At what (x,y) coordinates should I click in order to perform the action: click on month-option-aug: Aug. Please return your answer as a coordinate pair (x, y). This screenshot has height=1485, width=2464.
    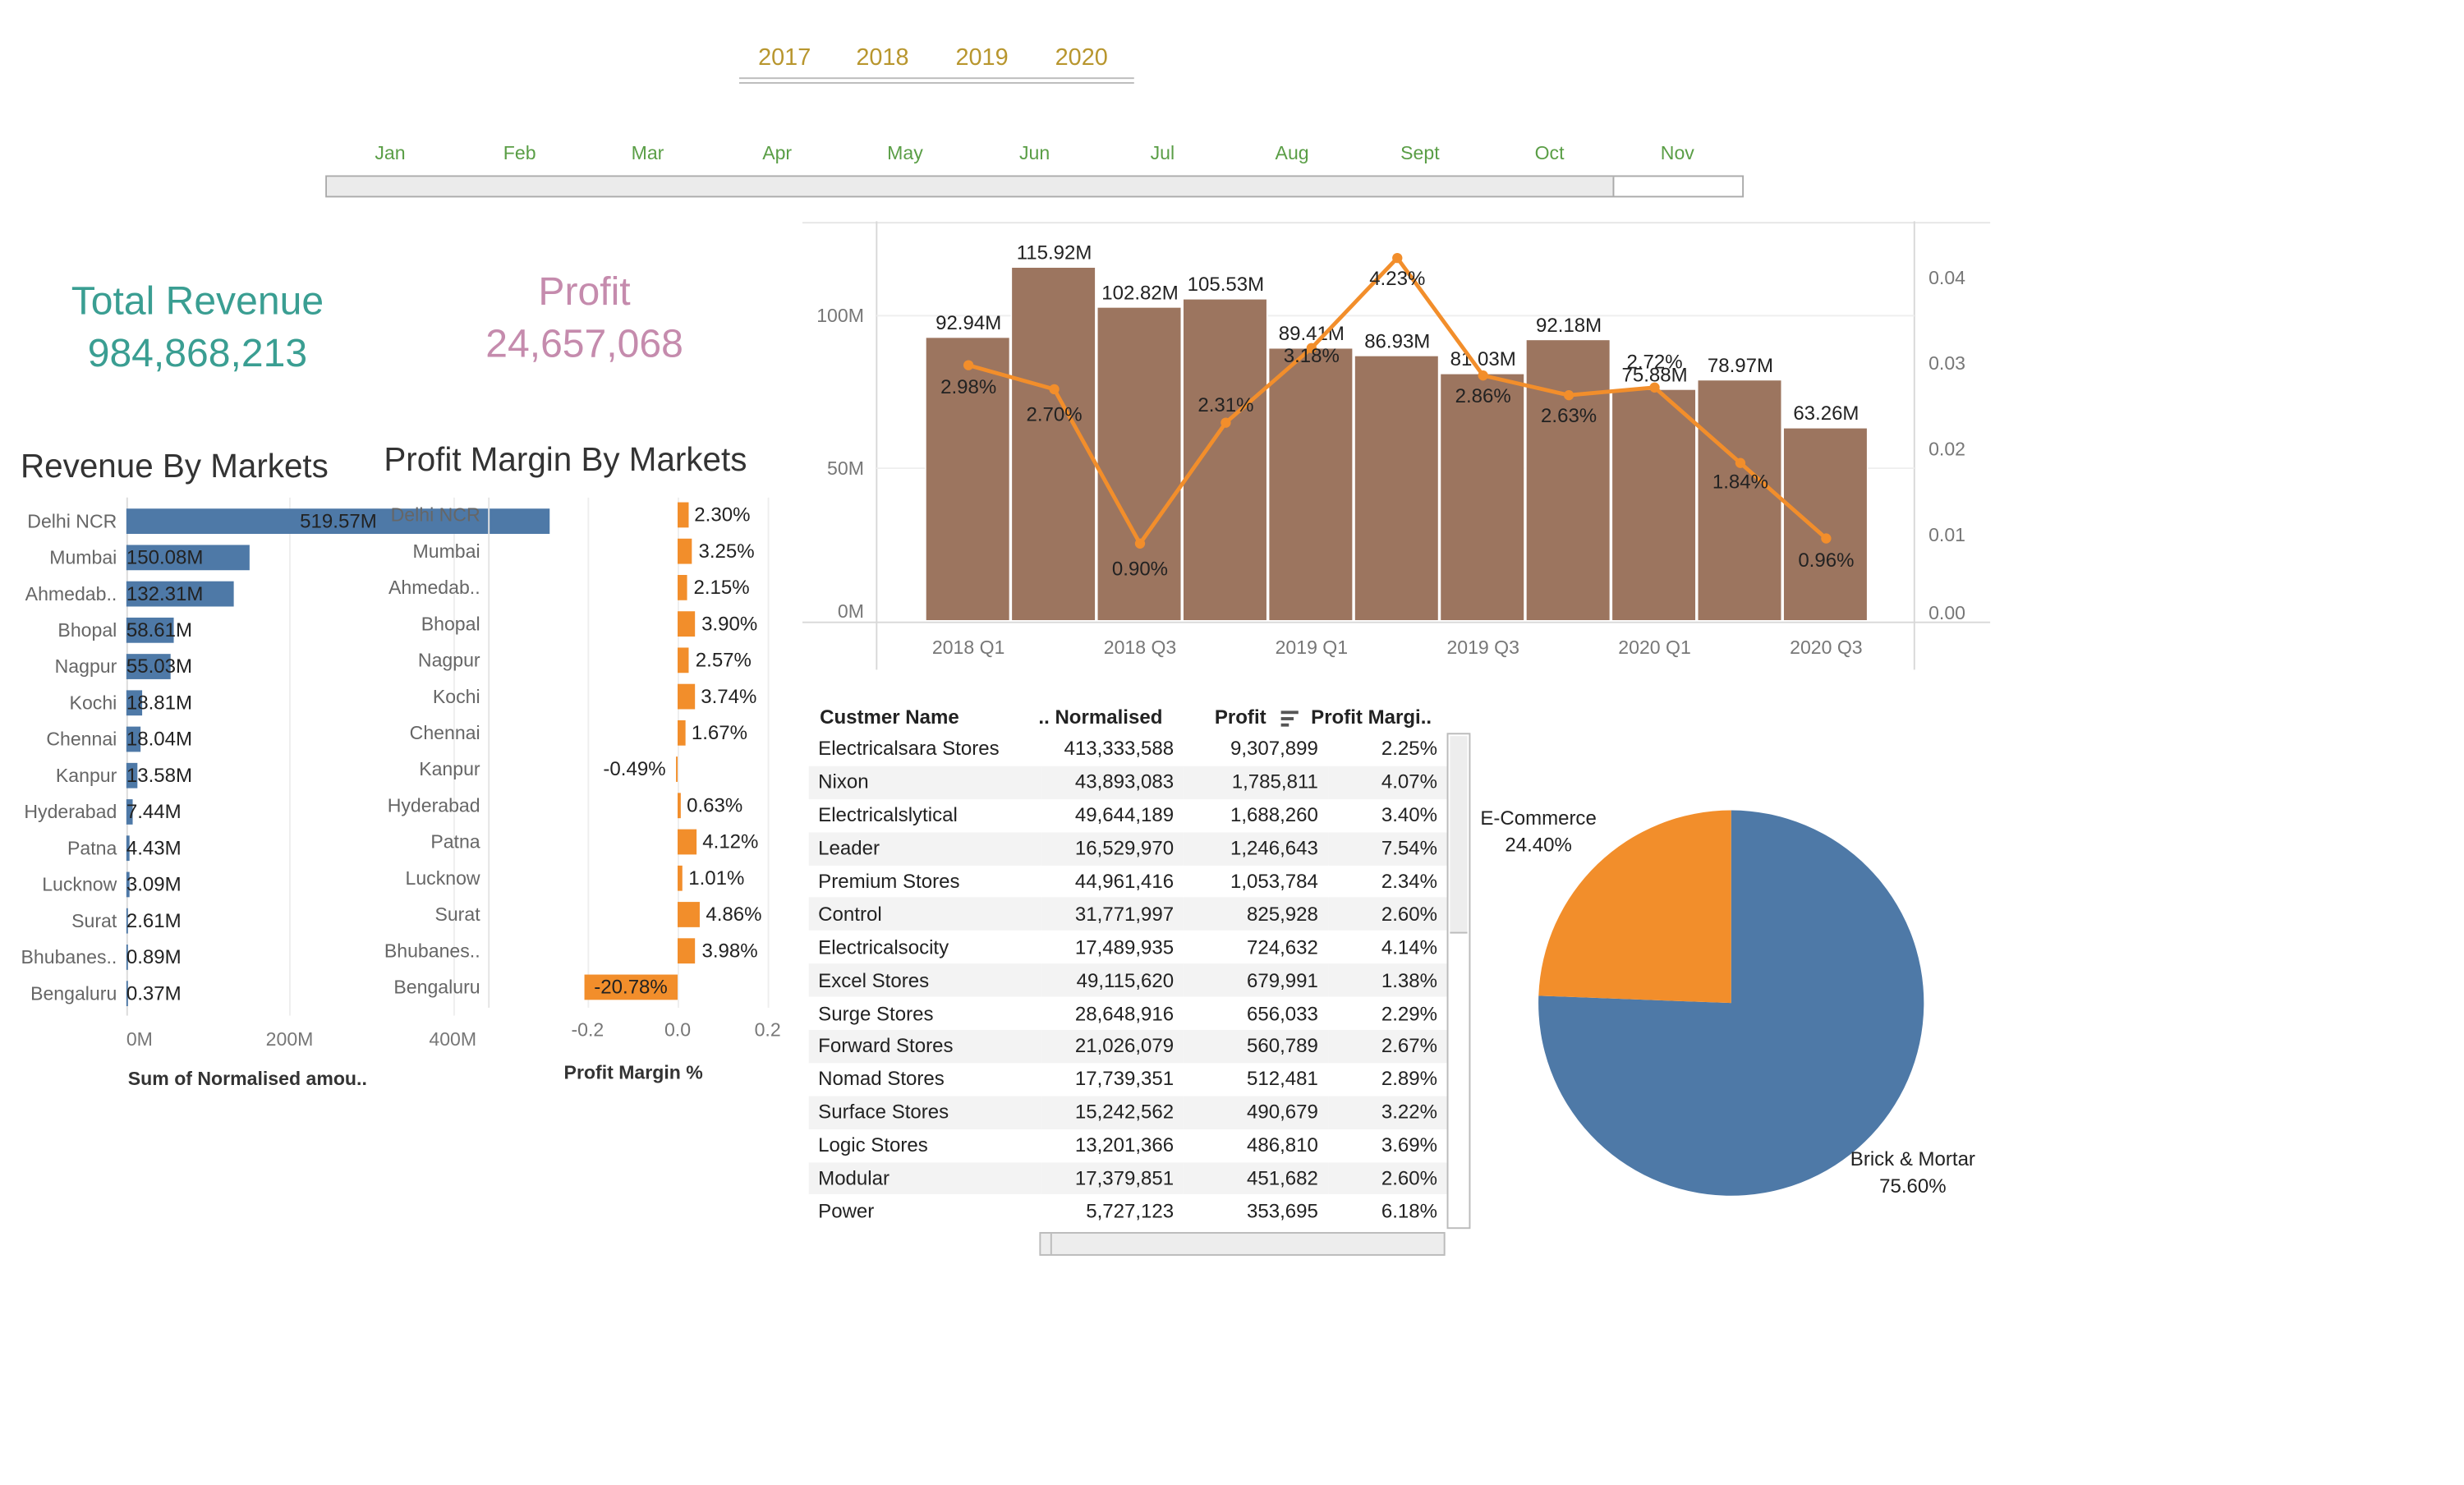
    Looking at the image, I should click on (1292, 153).